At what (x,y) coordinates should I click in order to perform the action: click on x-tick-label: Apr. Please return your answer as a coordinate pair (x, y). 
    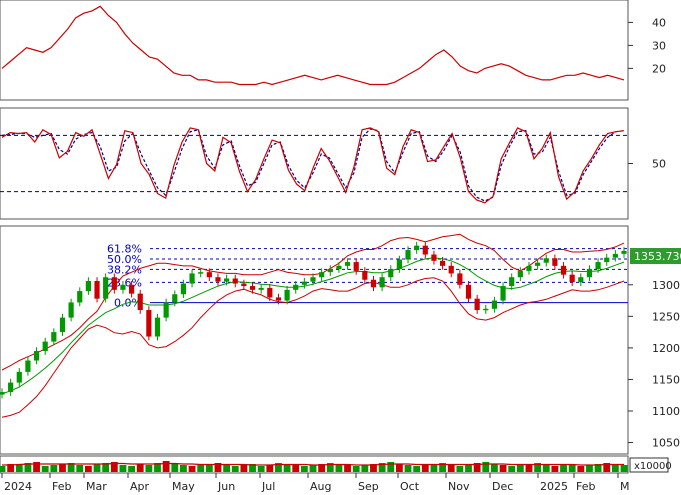
    Looking at the image, I should click on (140, 486).